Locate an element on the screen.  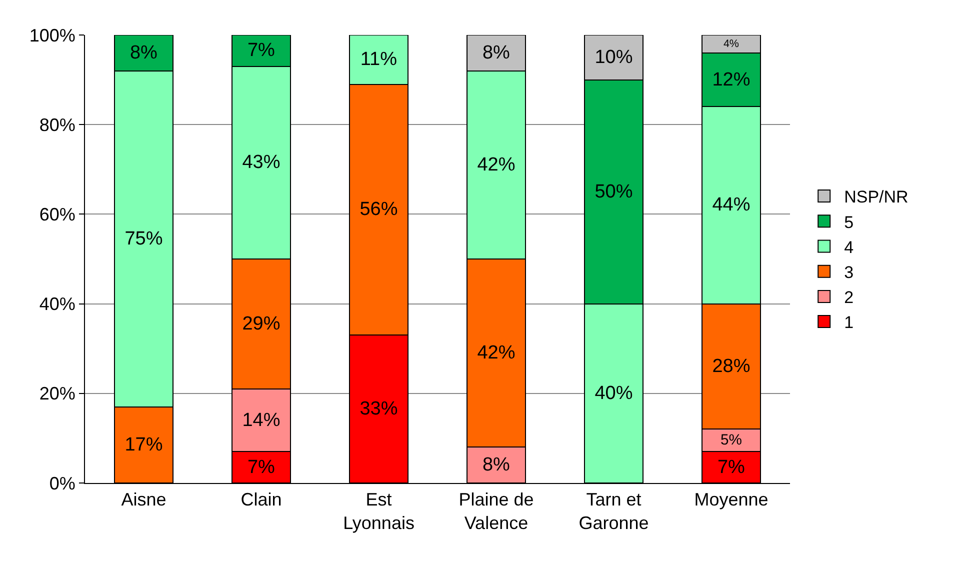
x-tick-label: Clain is located at coordinates (261, 500).